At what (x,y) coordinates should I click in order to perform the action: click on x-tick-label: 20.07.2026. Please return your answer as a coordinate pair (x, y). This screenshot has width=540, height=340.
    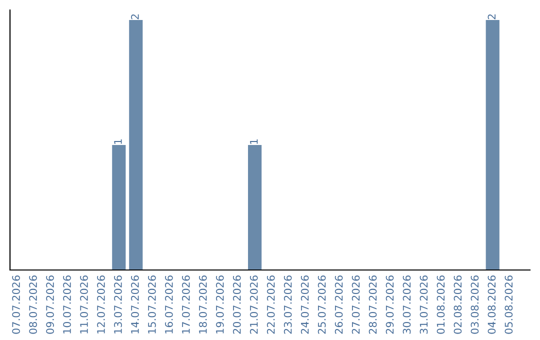
    Looking at the image, I should click on (236, 305).